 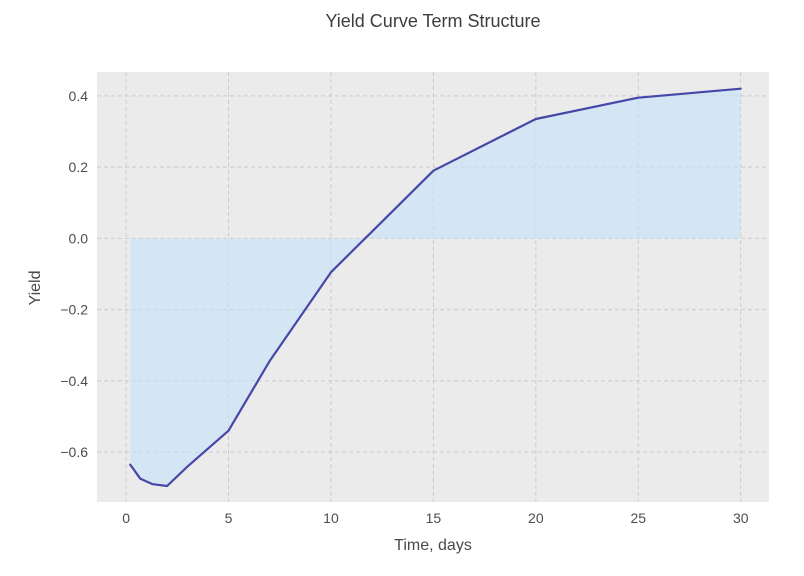 I want to click on x-tick-label: 20, so click(x=536, y=518).